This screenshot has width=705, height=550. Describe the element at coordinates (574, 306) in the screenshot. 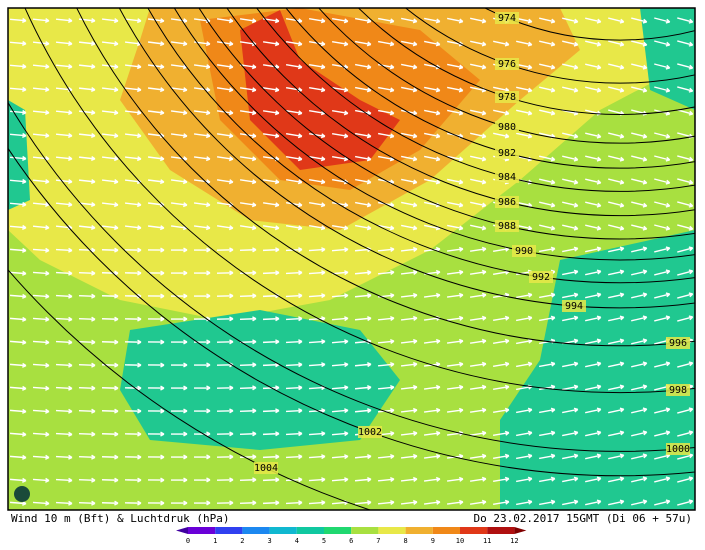

I see `isobar-label: 994` at that location.